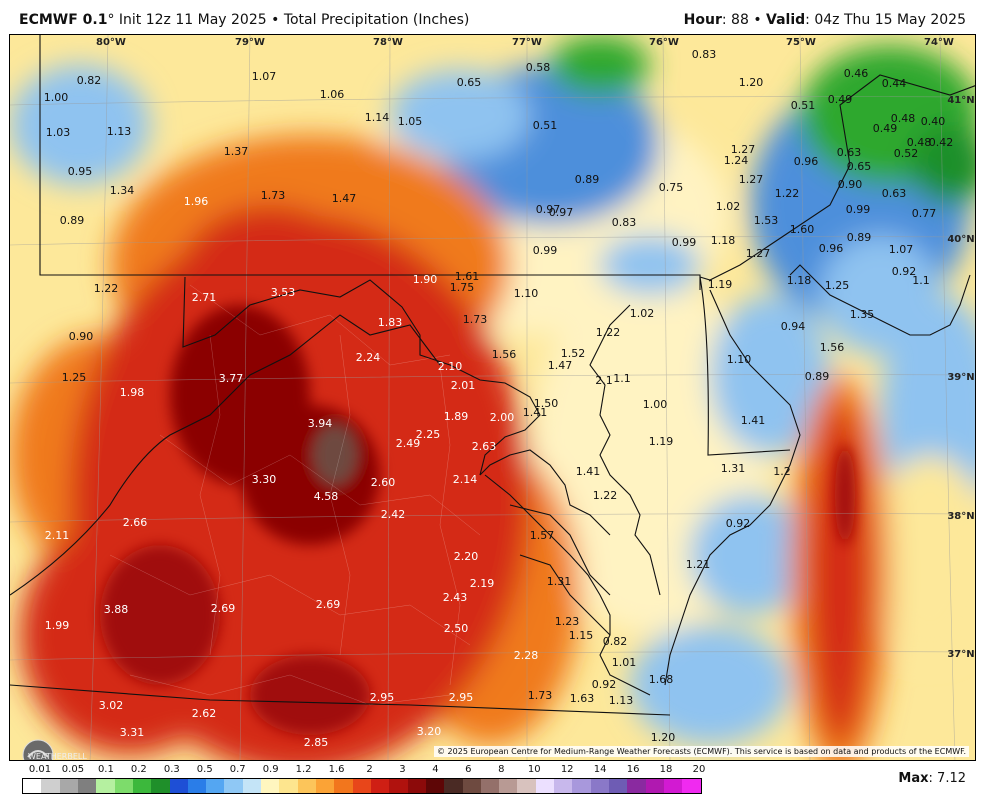 This screenshot has width=984, height=808. What do you see at coordinates (859, 166) in the screenshot?
I see `precip-value: 0.65` at bounding box center [859, 166].